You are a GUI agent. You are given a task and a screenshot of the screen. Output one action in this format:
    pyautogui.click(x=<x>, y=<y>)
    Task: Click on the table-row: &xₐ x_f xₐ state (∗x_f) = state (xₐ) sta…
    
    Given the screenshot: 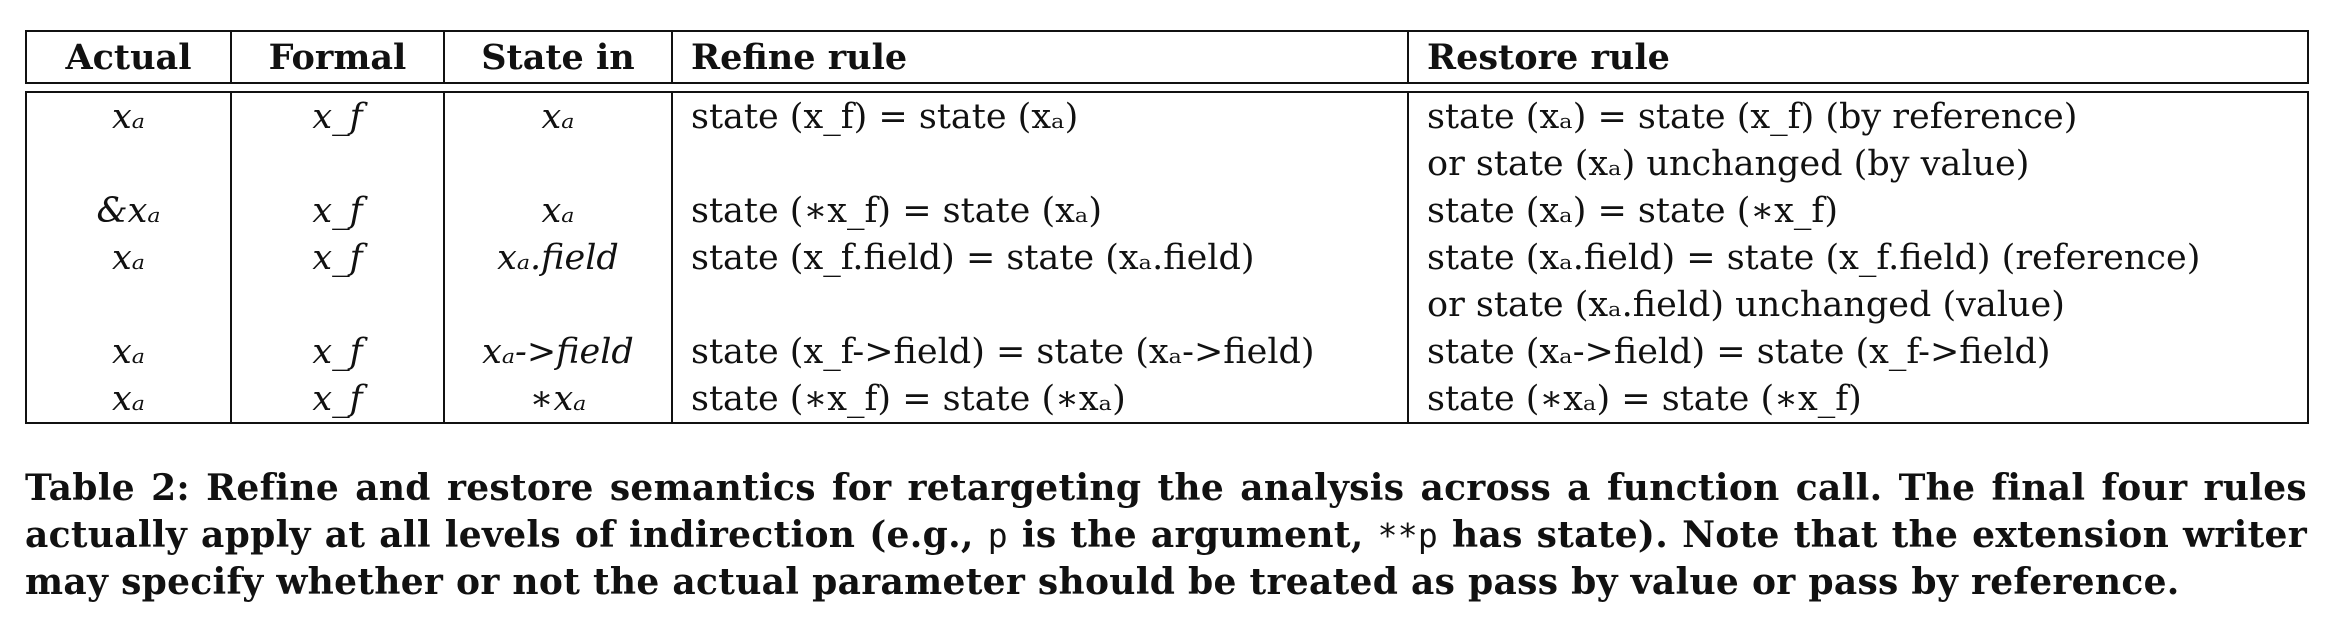 What is the action you would take?
    pyautogui.click(x=1167, y=210)
    